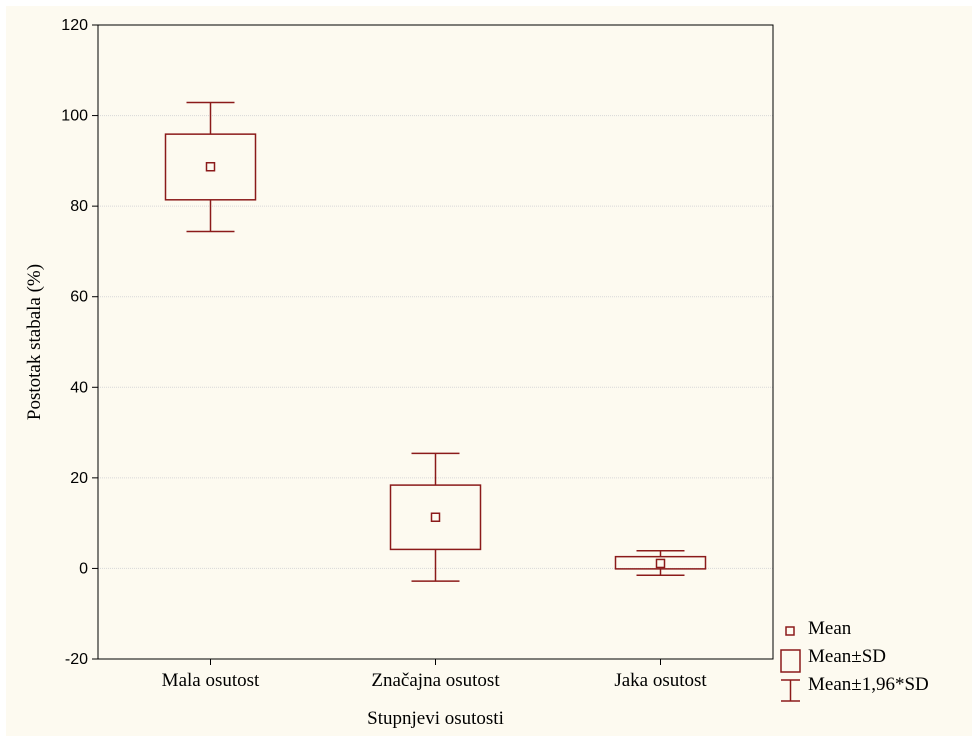  What do you see at coordinates (74, 116) in the screenshot?
I see `y-tick-label: 100` at bounding box center [74, 116].